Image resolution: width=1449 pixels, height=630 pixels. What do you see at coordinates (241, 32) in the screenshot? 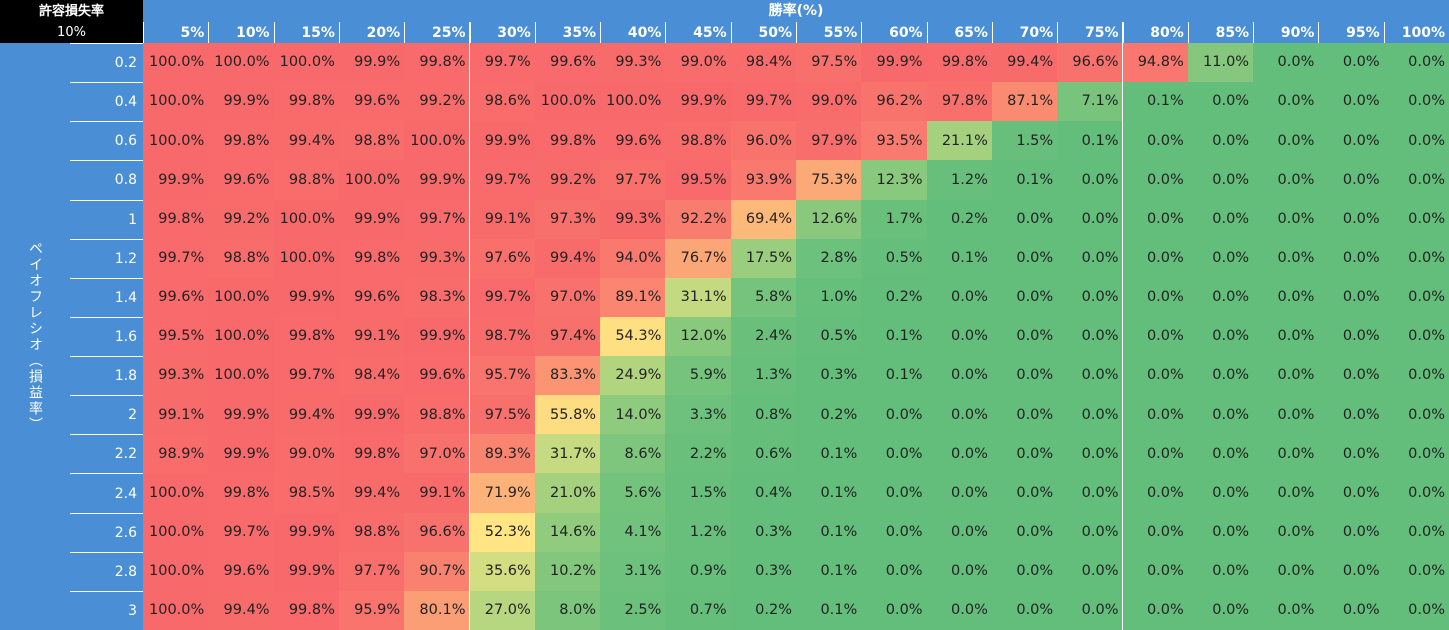
I see `x-tick-label: 10%` at bounding box center [241, 32].